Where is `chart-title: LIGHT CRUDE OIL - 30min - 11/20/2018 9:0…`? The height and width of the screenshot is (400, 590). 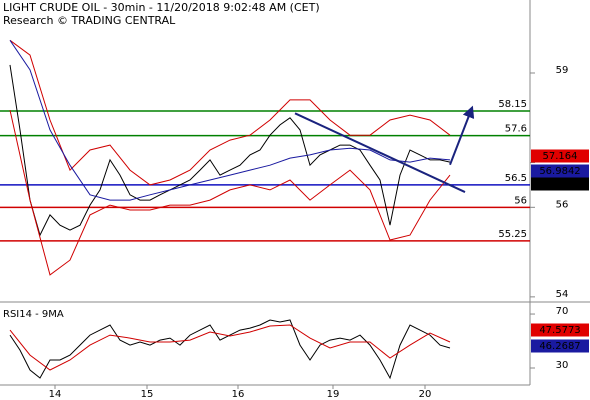
chart-title: LIGHT CRUDE OIL - 30min - 11/20/2018 9:0… is located at coordinates (161, 7).